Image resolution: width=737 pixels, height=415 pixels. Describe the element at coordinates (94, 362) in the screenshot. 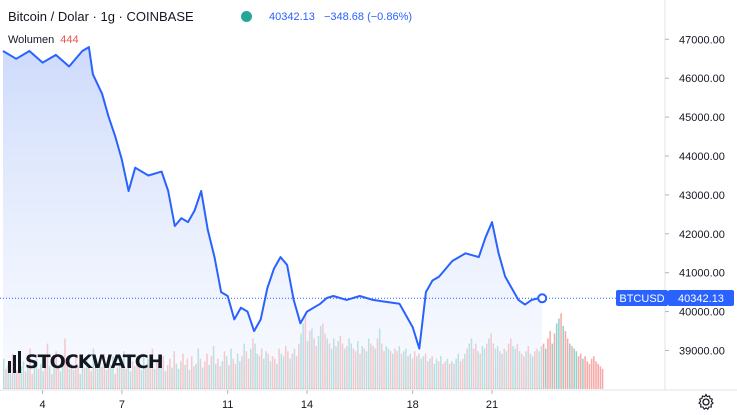

I see `logo-text: STOCKWATCH` at that location.